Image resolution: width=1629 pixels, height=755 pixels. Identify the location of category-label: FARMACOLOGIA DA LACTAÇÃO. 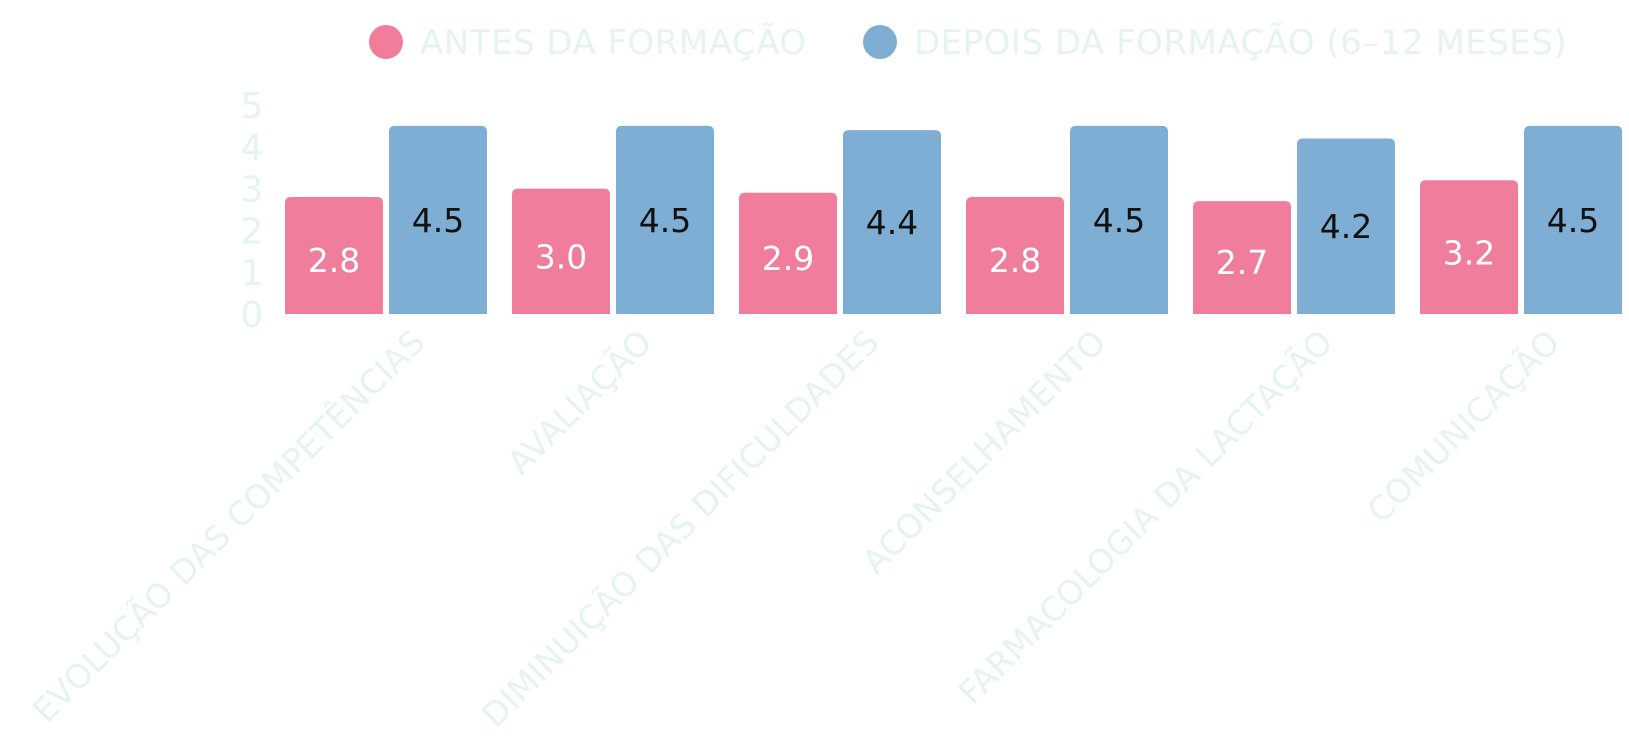
(1146, 517).